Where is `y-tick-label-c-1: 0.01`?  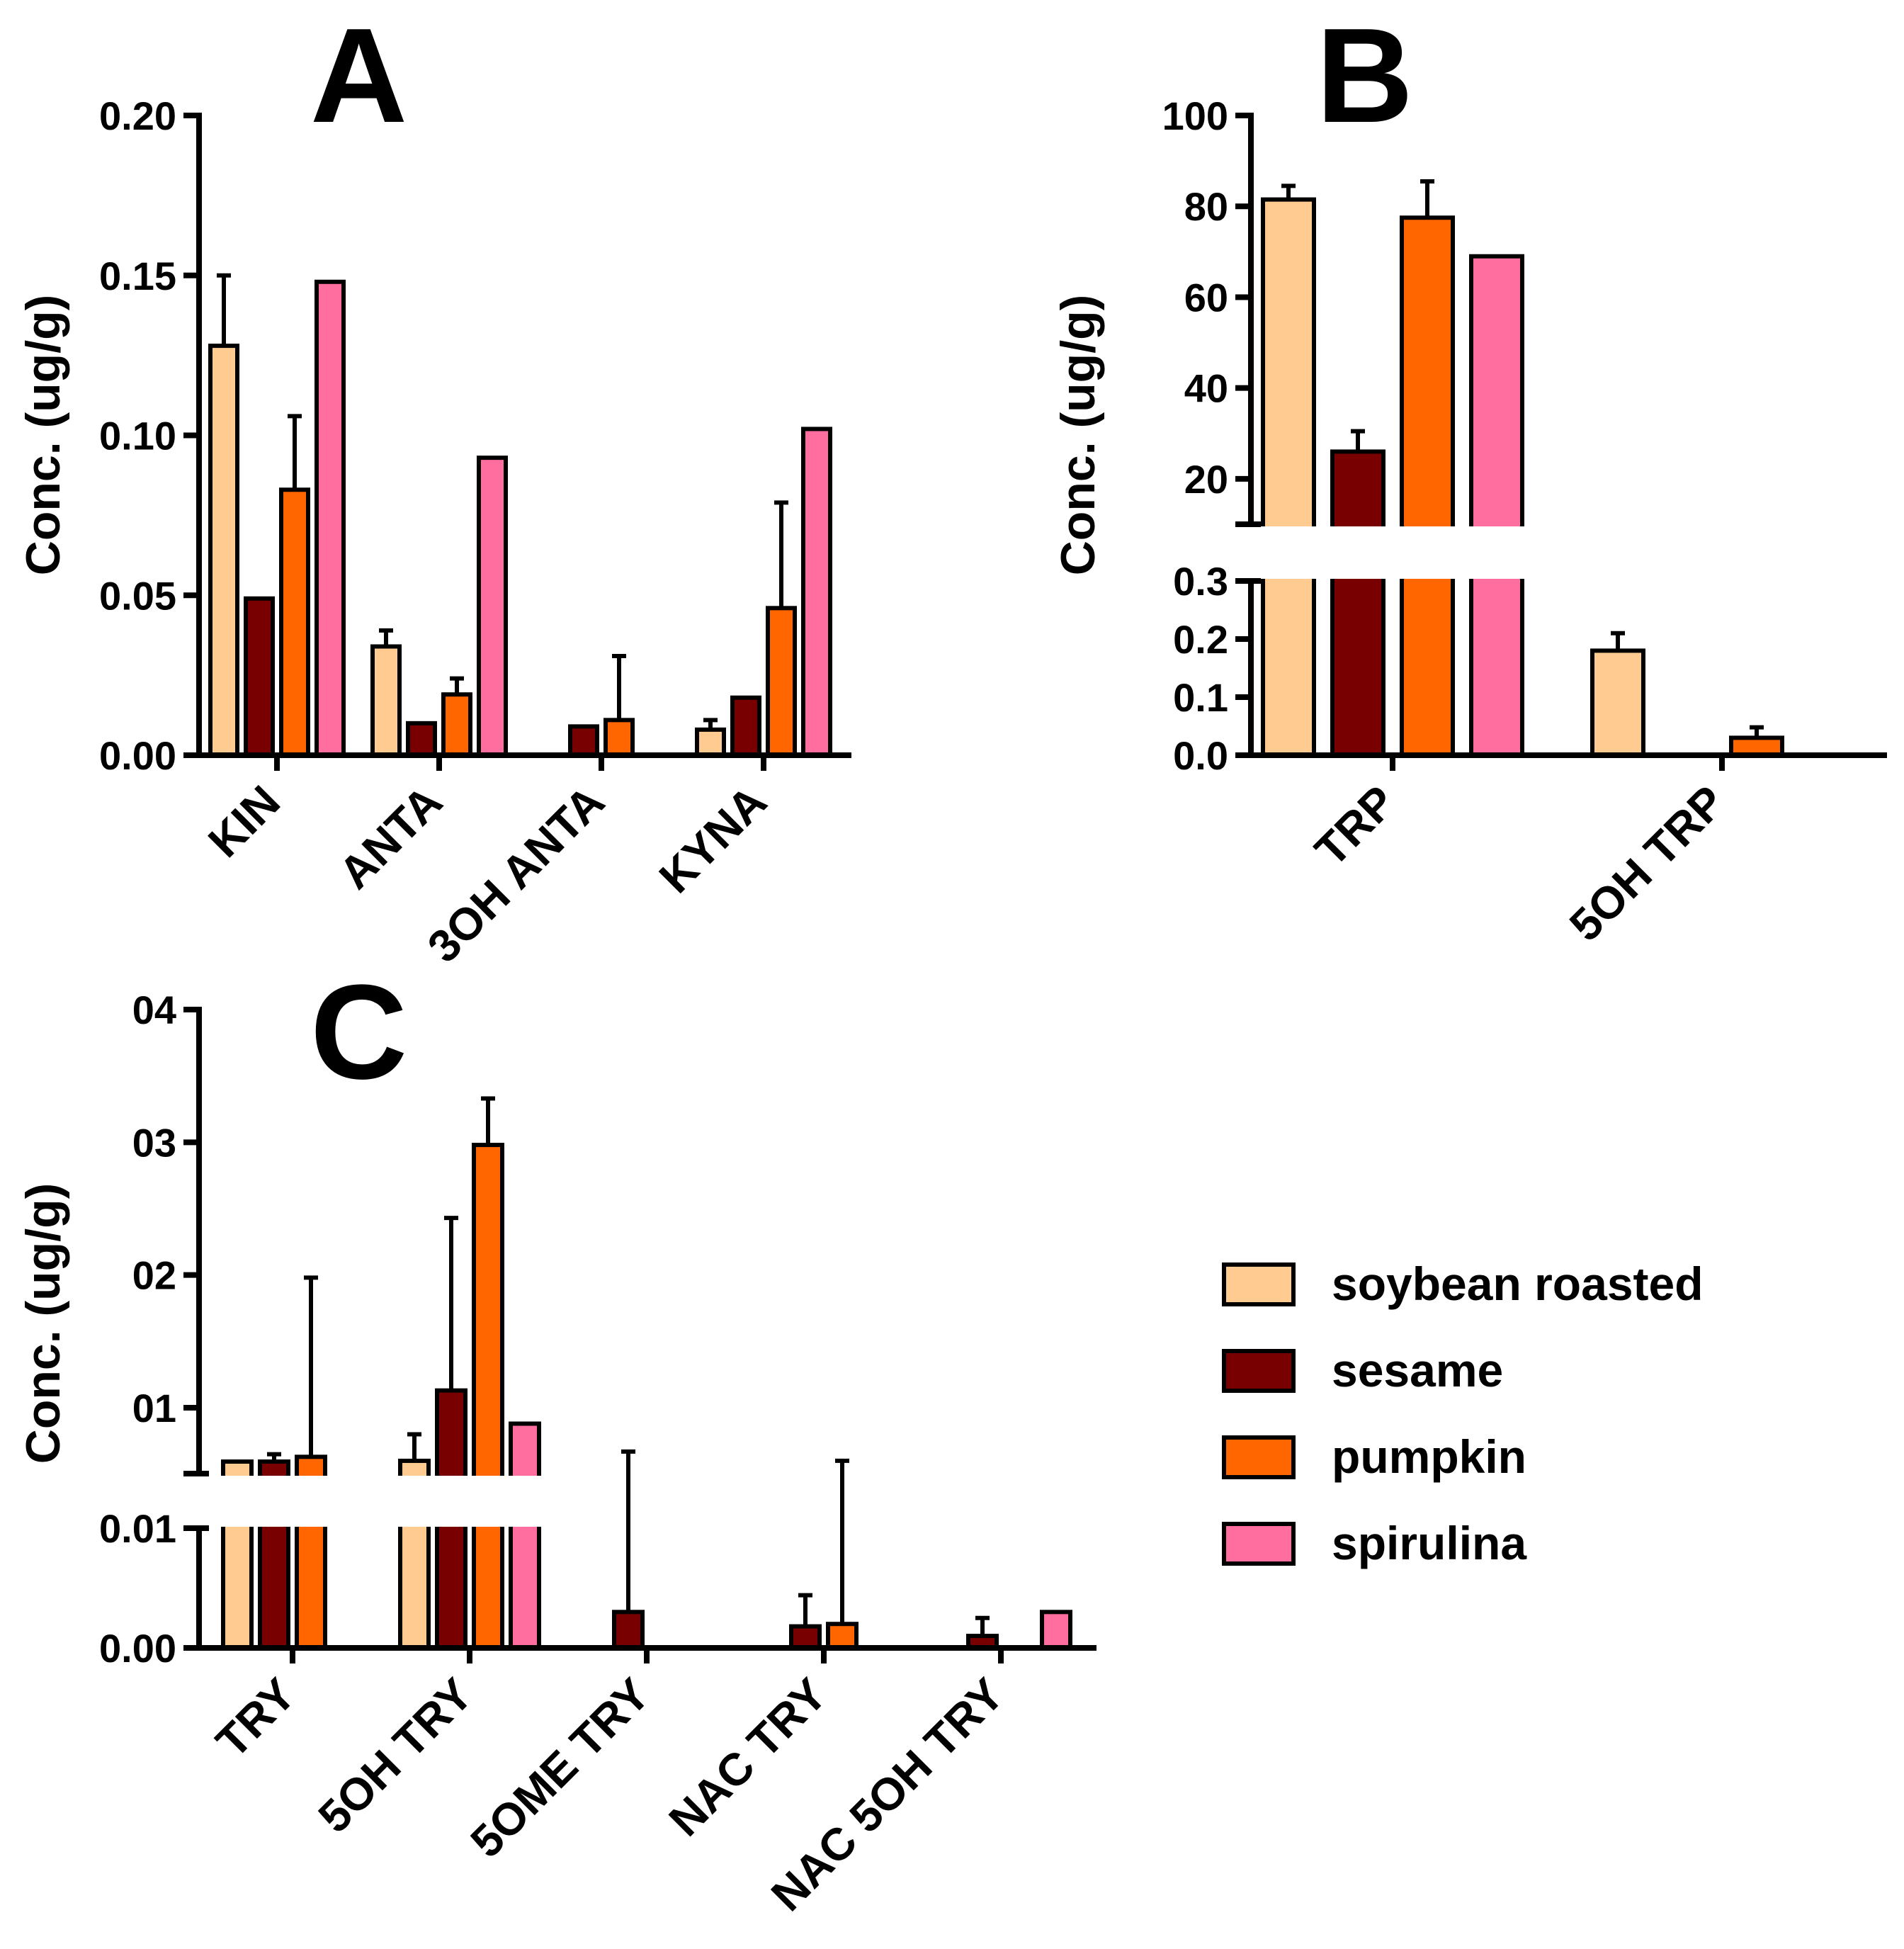
y-tick-label-c-1: 0.01 is located at coordinates (137, 1528).